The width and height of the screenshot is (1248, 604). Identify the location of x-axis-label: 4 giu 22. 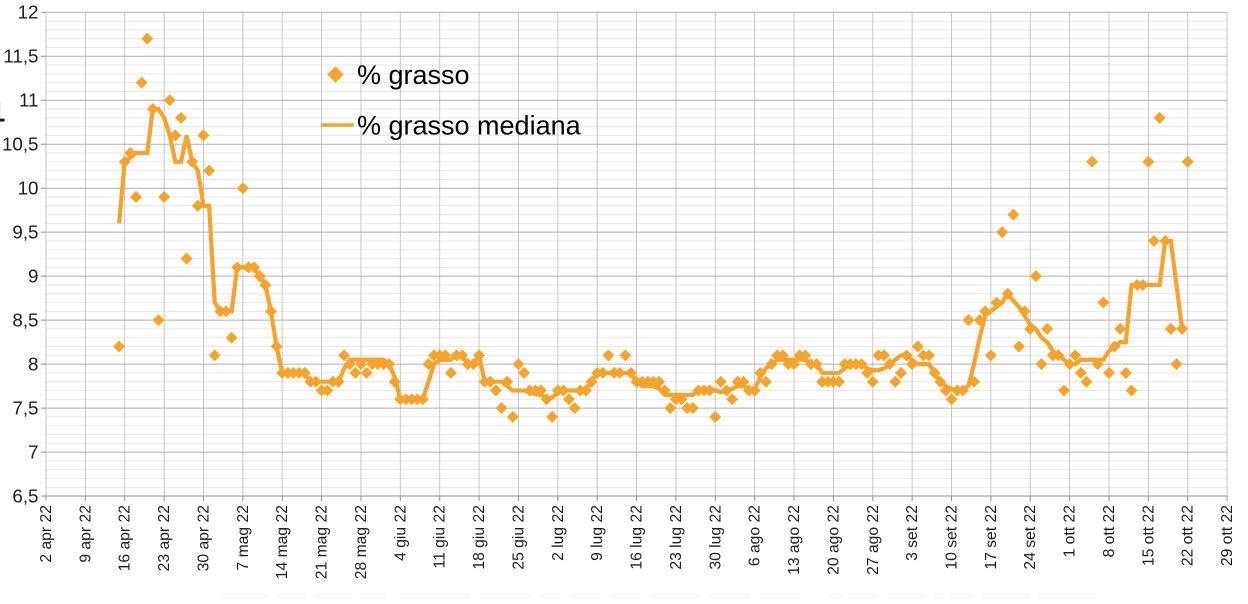
(400, 533).